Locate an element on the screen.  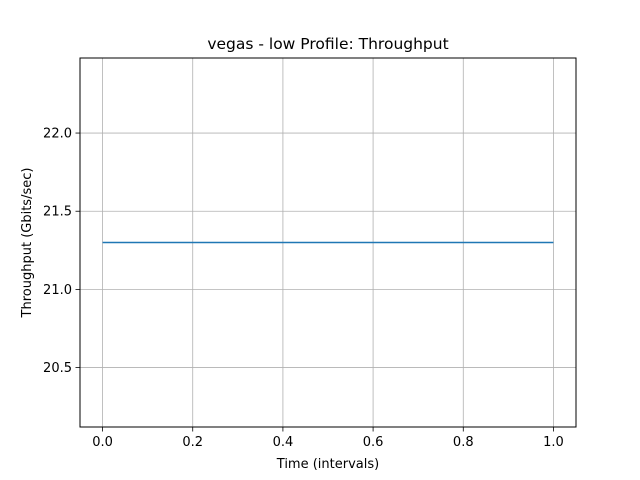
y-tick-label: 22.0 is located at coordinates (57, 134).